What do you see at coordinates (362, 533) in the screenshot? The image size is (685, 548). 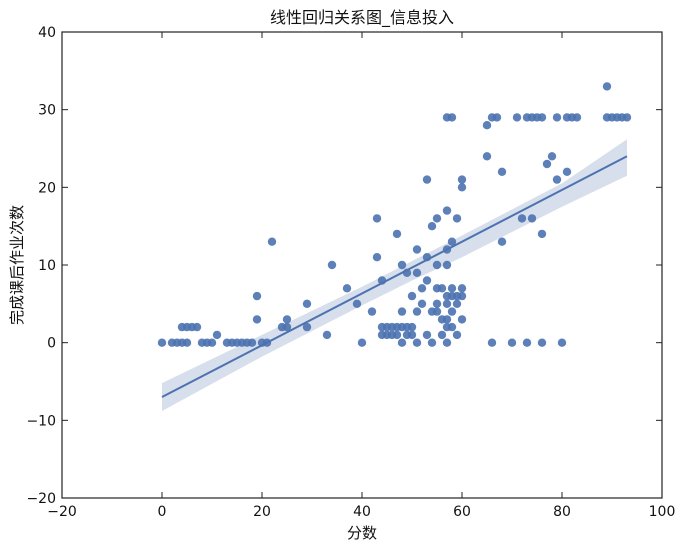 I see `x-axis-label: 分数` at bounding box center [362, 533].